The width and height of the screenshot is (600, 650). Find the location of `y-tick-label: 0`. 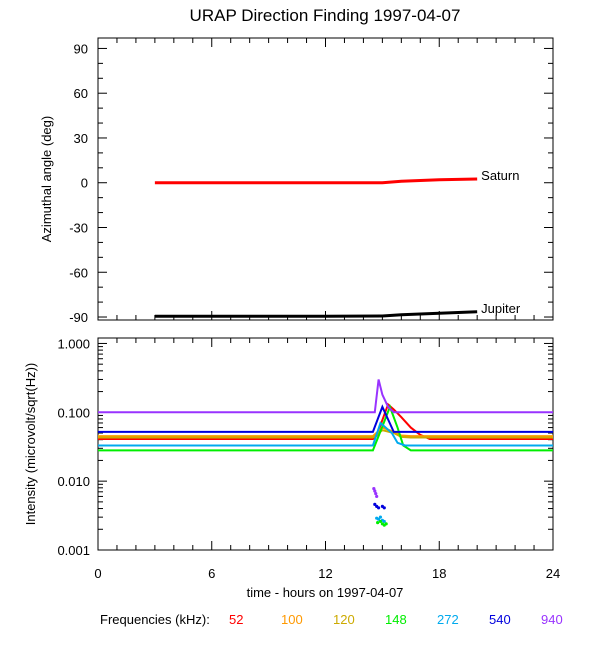

y-tick-label: 0 is located at coordinates (84, 183).